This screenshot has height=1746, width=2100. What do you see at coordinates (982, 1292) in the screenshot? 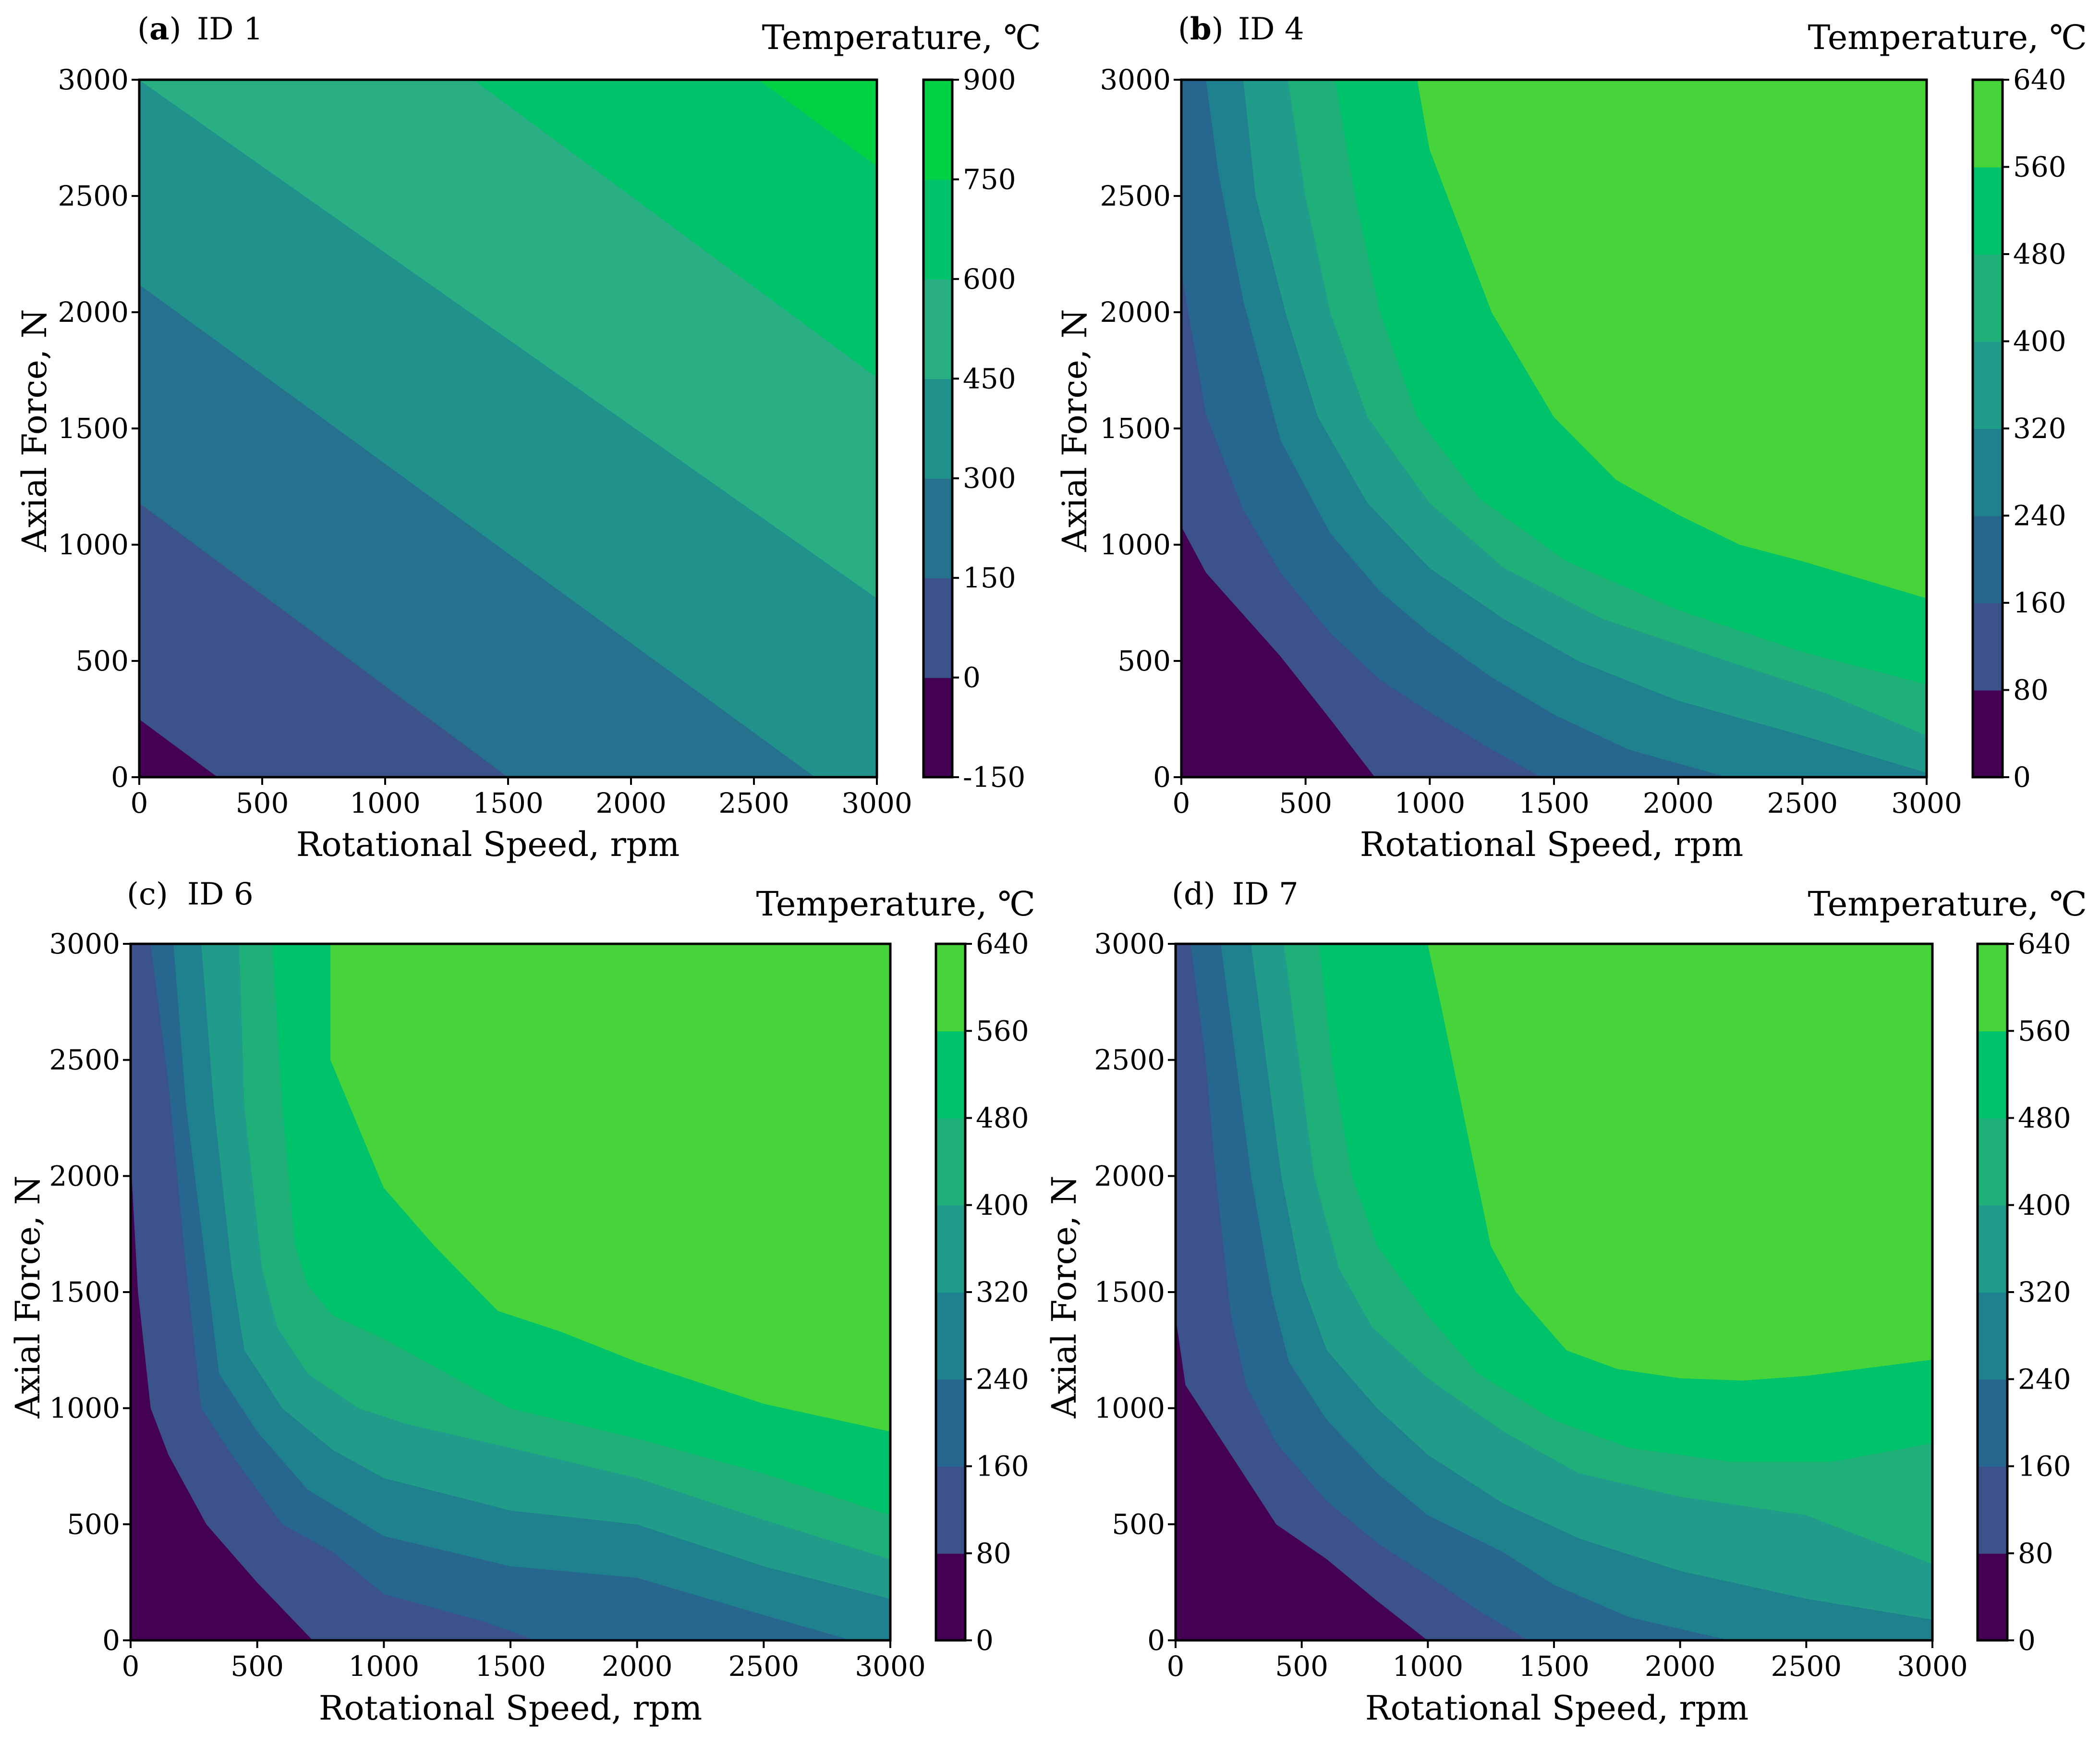
I see `colorbar-c: 0 80 160 240 320 400 480 560 640` at bounding box center [982, 1292].